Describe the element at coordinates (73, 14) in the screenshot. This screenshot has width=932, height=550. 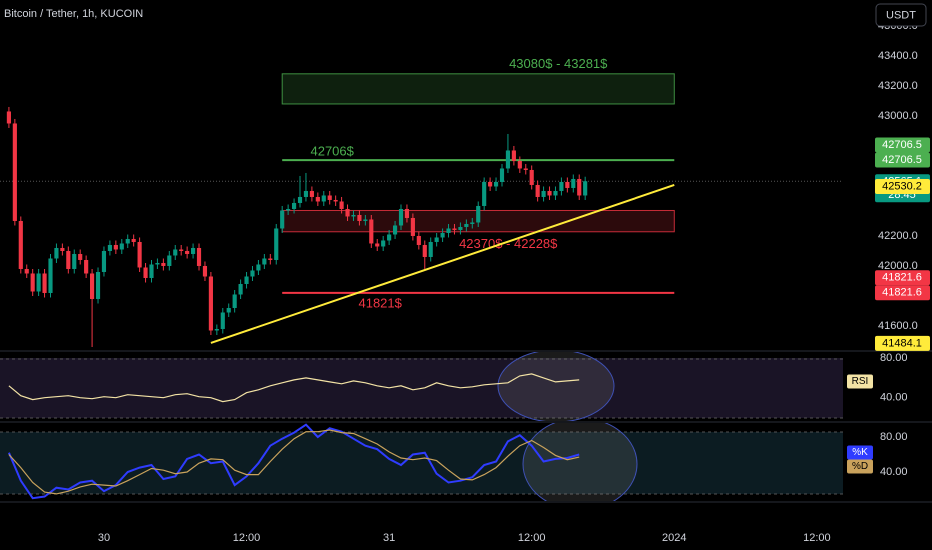
I see `chart-title: Bitcoin / Tether, 1h, KUCOIN` at that location.